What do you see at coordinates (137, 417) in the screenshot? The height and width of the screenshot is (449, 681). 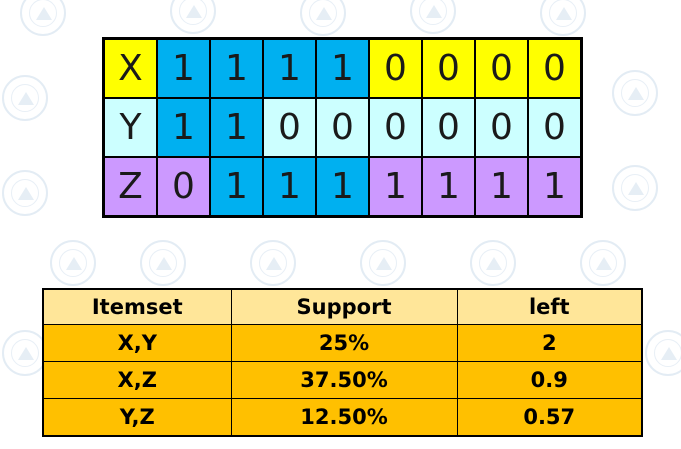 I see `itemset-cell: Y,Z` at bounding box center [137, 417].